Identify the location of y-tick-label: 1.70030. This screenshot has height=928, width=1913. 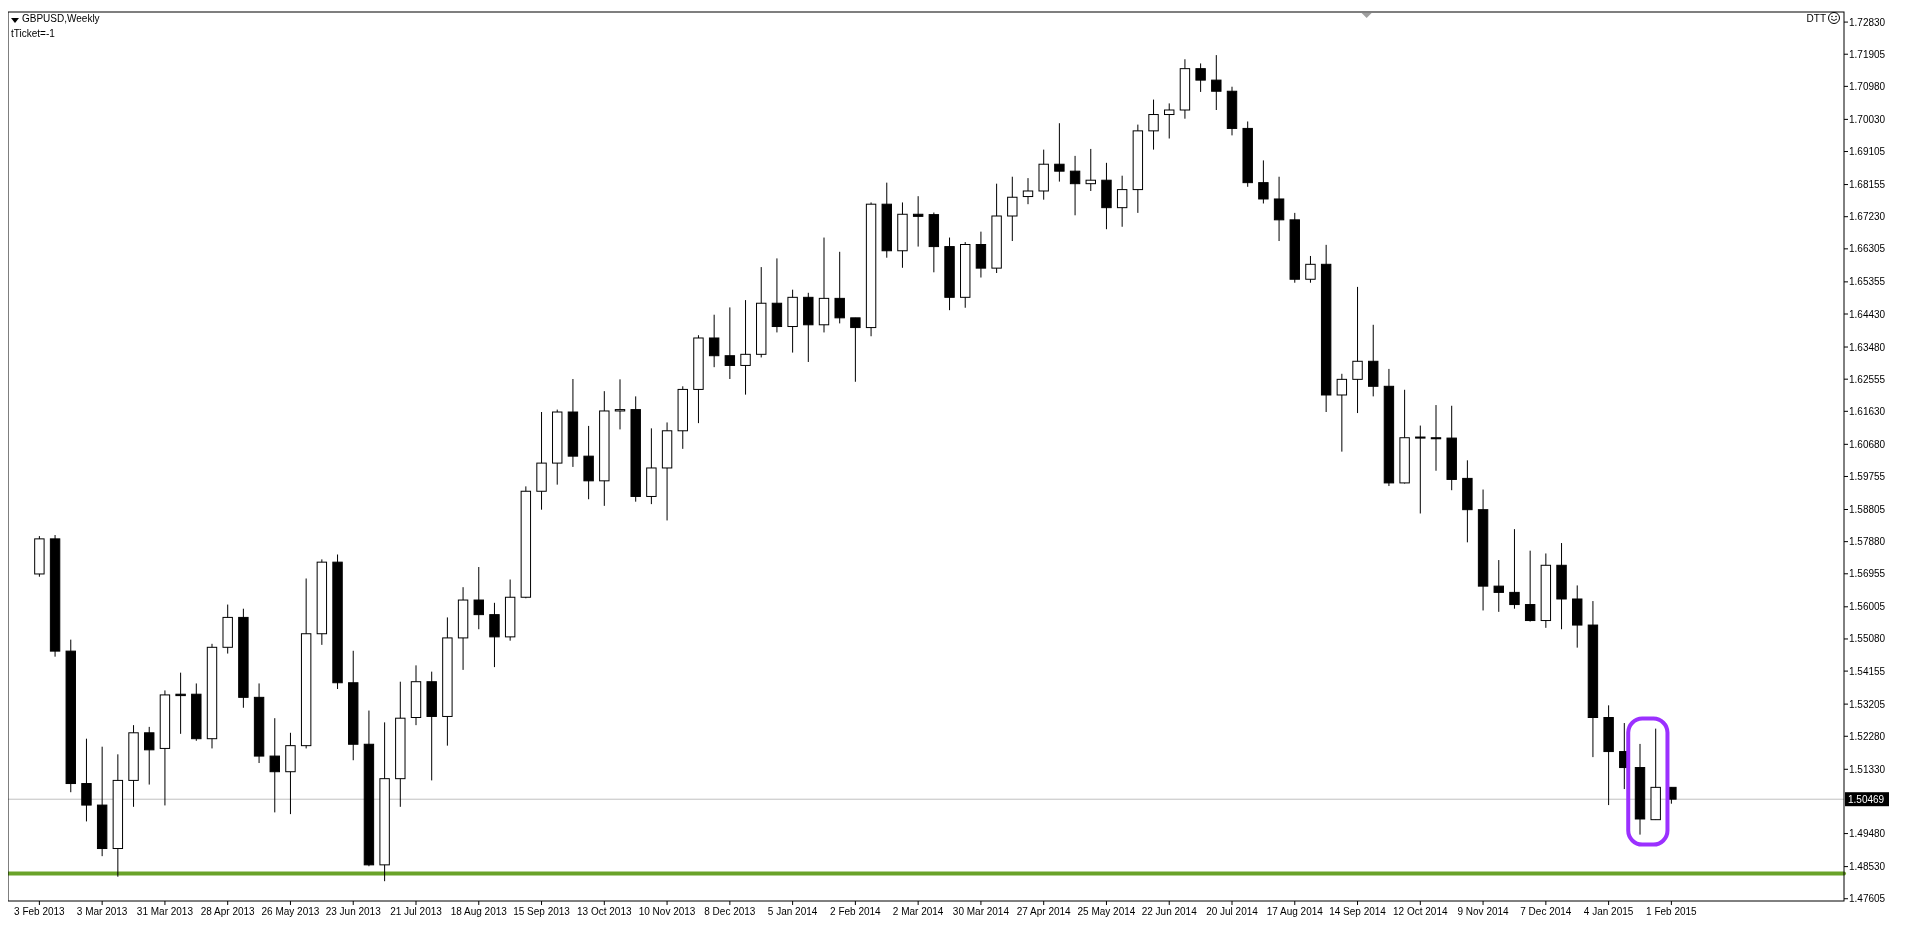
(1867, 119).